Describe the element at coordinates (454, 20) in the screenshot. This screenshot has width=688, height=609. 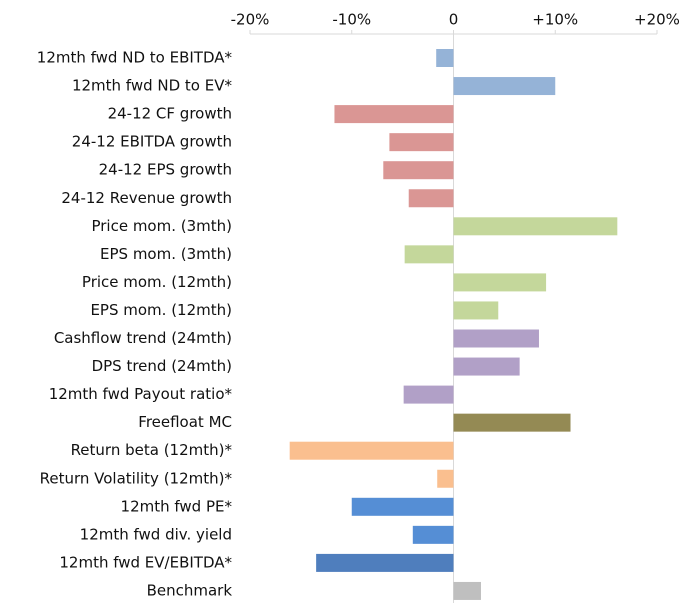
I see `x-tick-label: 0` at that location.